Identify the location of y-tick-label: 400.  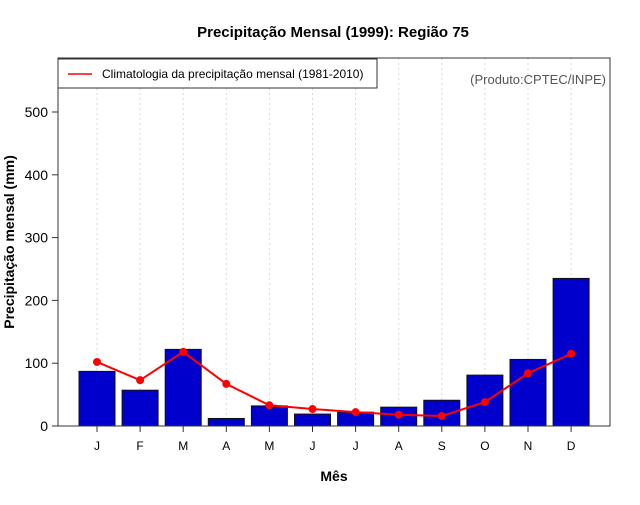
(37, 175).